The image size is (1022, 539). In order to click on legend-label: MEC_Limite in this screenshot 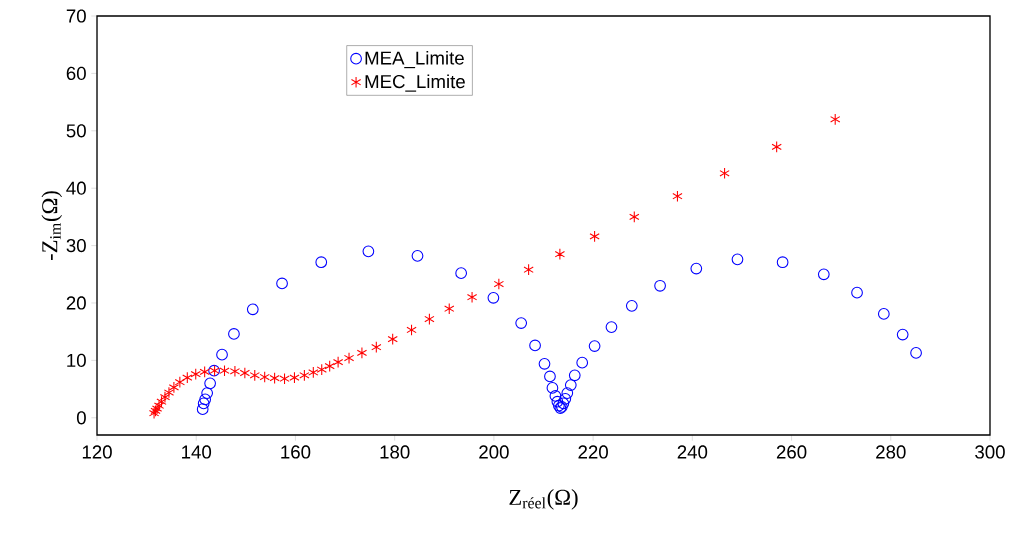, I will do `click(415, 83)`.